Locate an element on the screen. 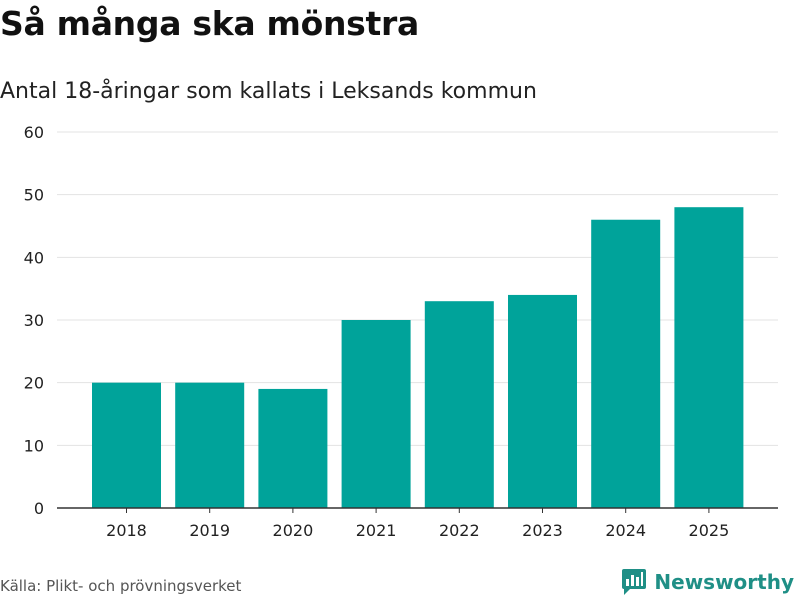 The height and width of the screenshot is (600, 800). x-tick-label: 2022 is located at coordinates (459, 530).